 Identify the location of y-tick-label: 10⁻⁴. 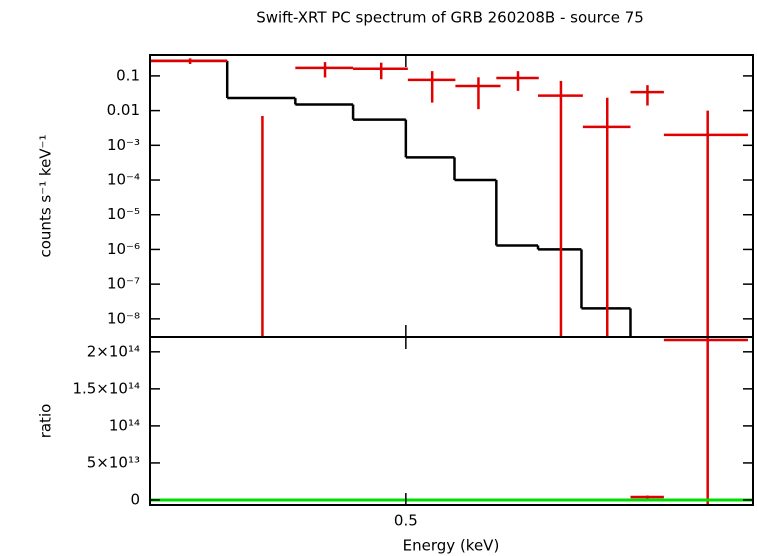
(123, 180).